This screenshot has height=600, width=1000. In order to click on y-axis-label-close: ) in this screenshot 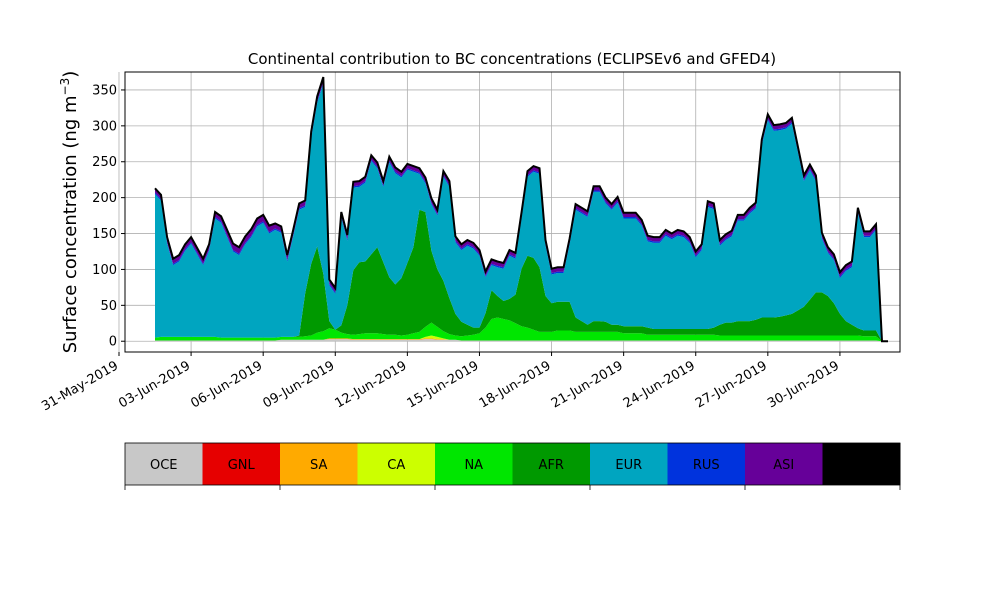, I will do `click(70, 74)`.